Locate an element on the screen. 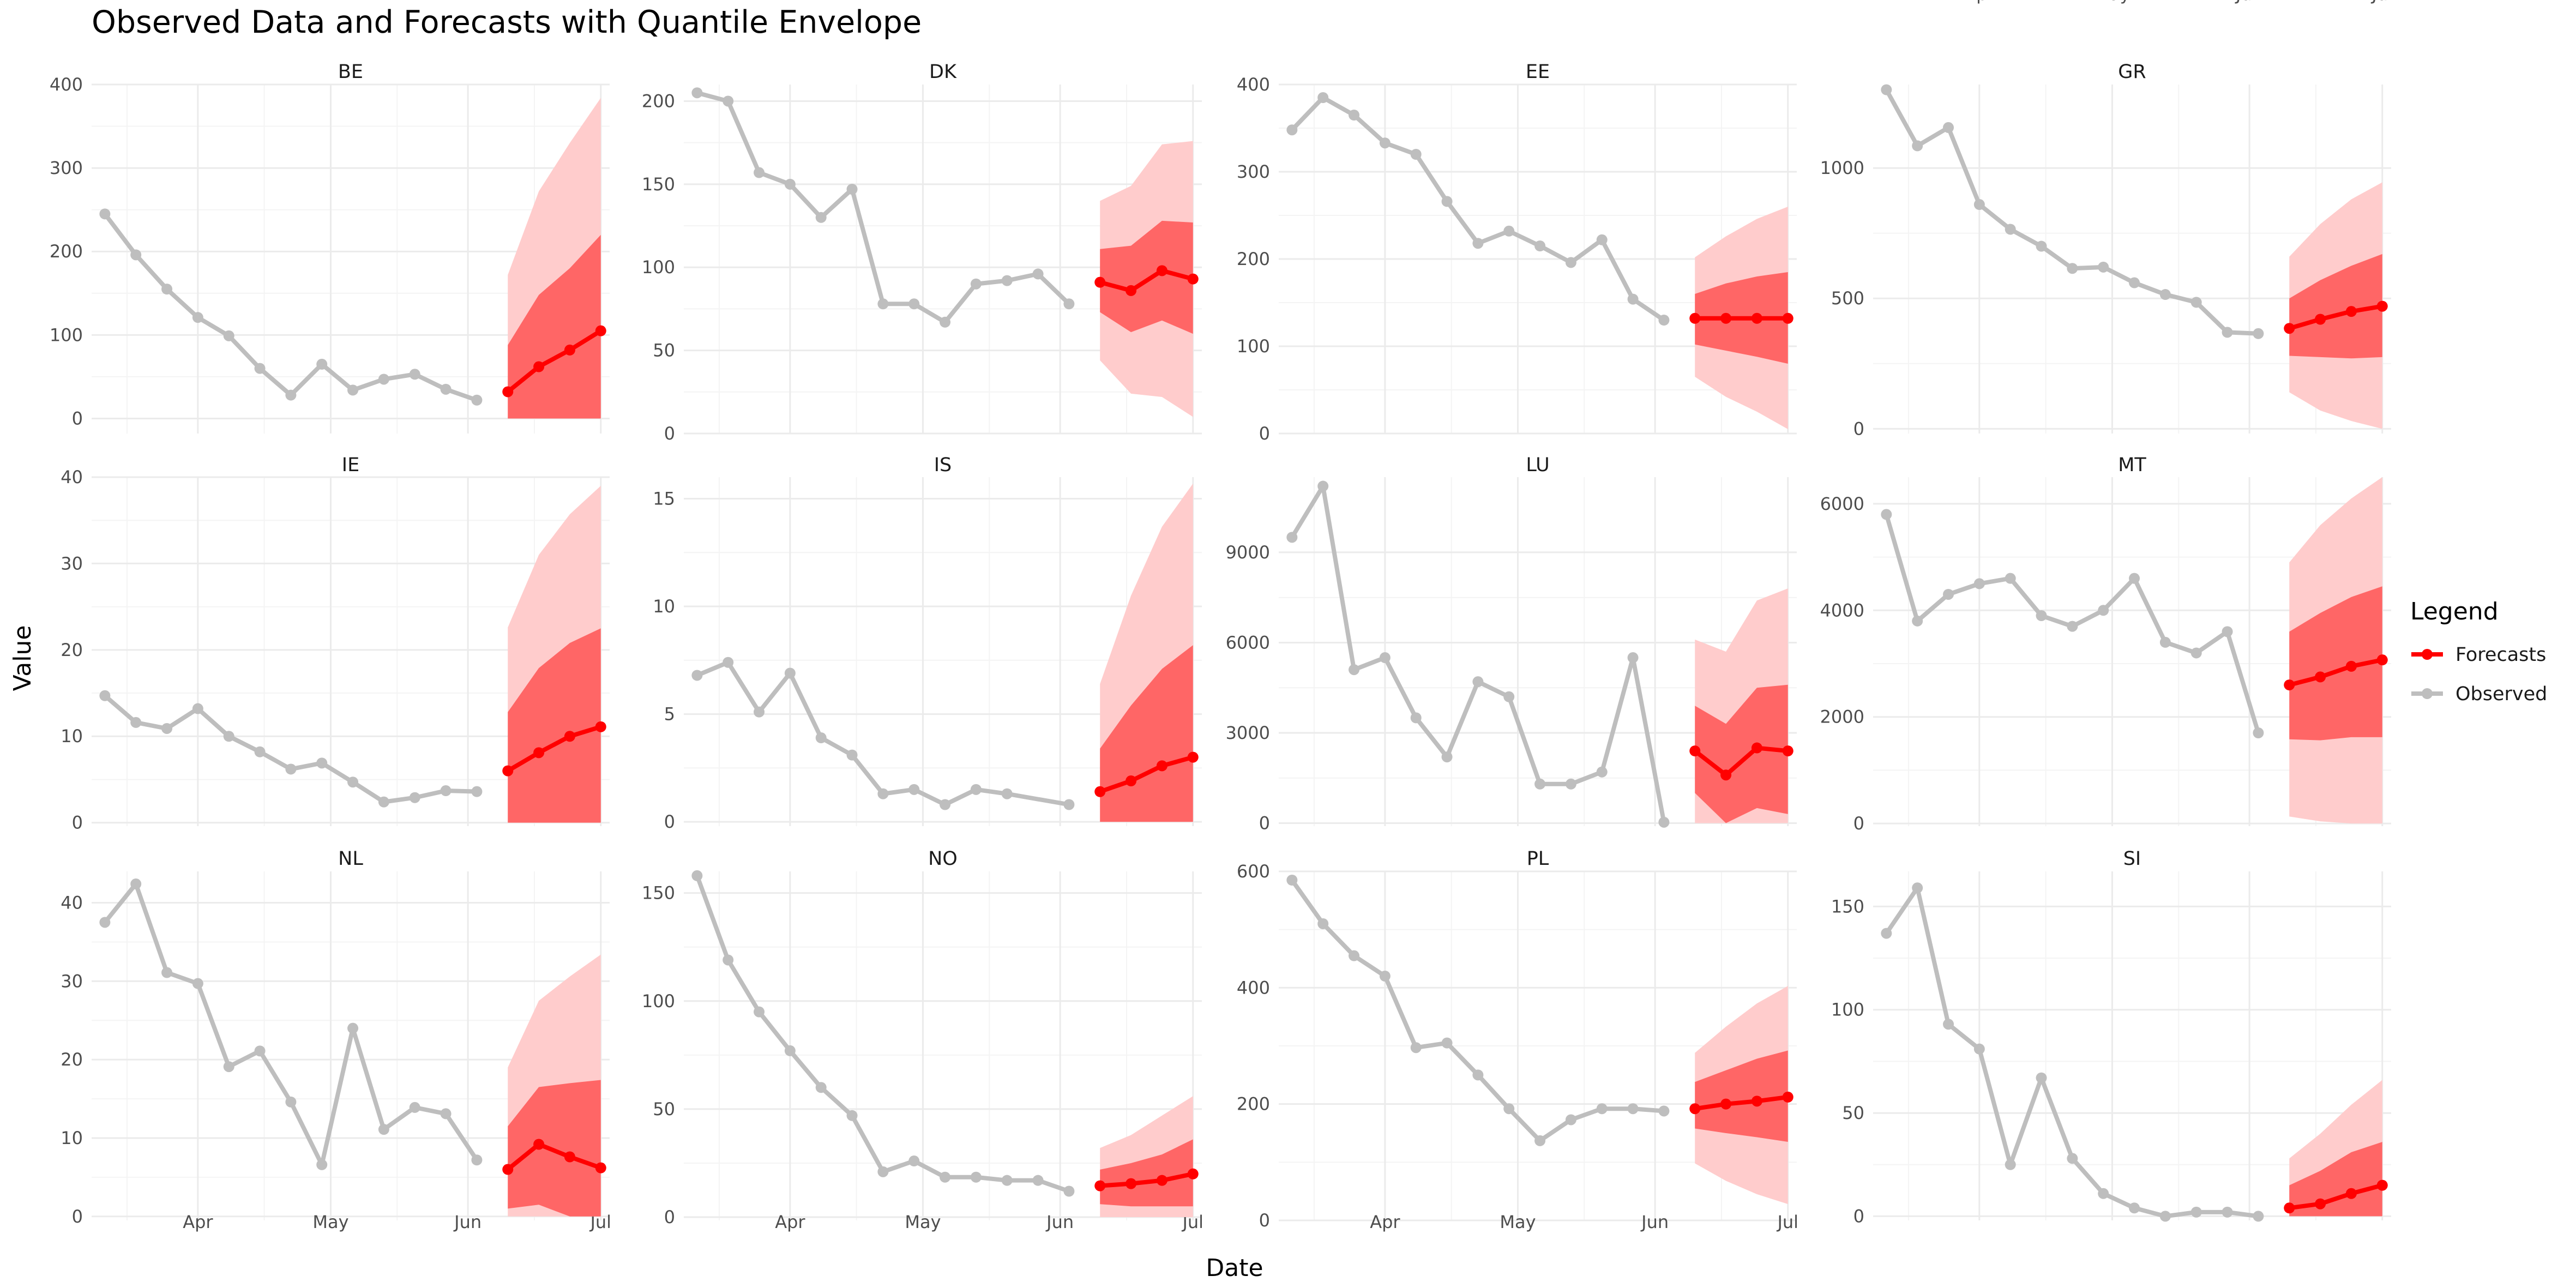  panel-be: BE 0 100 200 300 400 is located at coordinates (330, 247).